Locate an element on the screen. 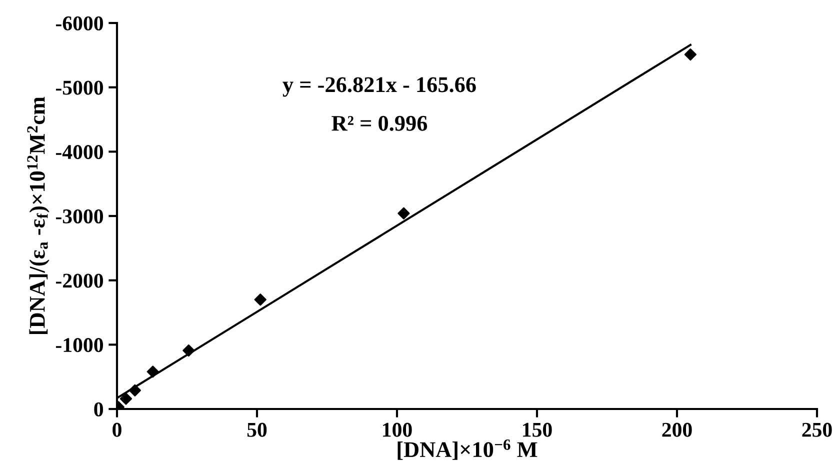 The width and height of the screenshot is (833, 470). x-axis-title: [DNA]×10$^{−6}$ M is located at coordinates (468, 449).